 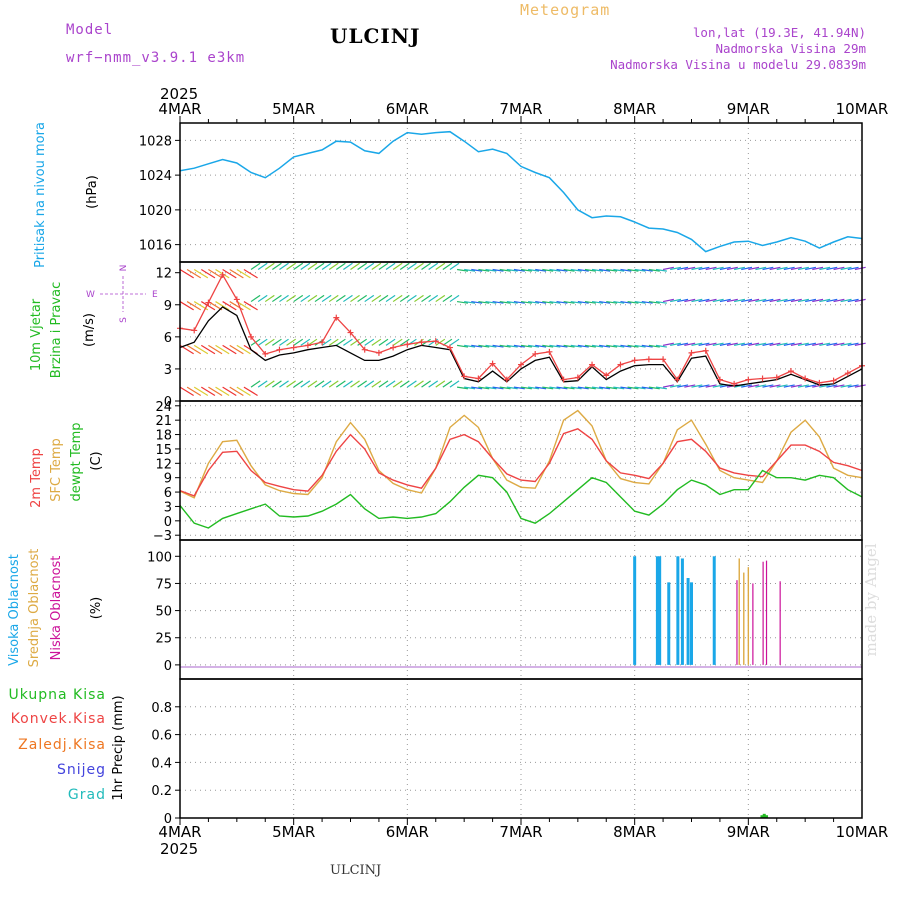 I want to click on p-ytick-label: 1016, so click(x=155, y=246).